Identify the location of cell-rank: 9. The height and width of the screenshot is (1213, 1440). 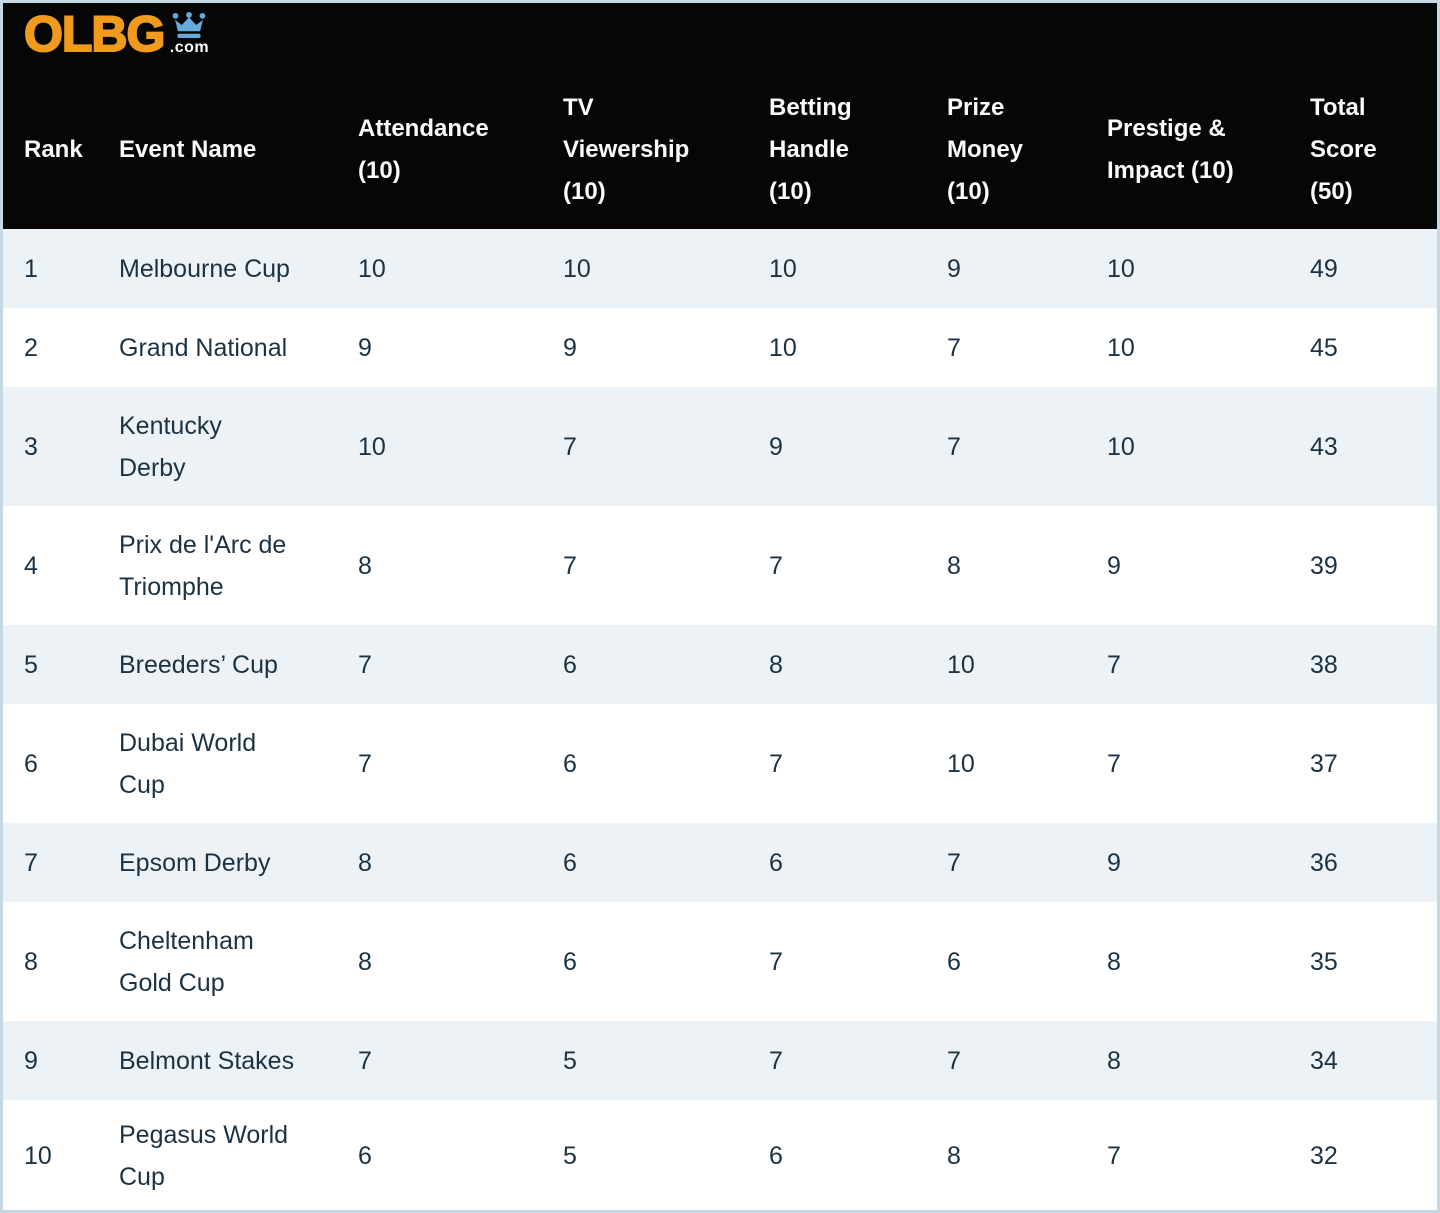
(31, 1060).